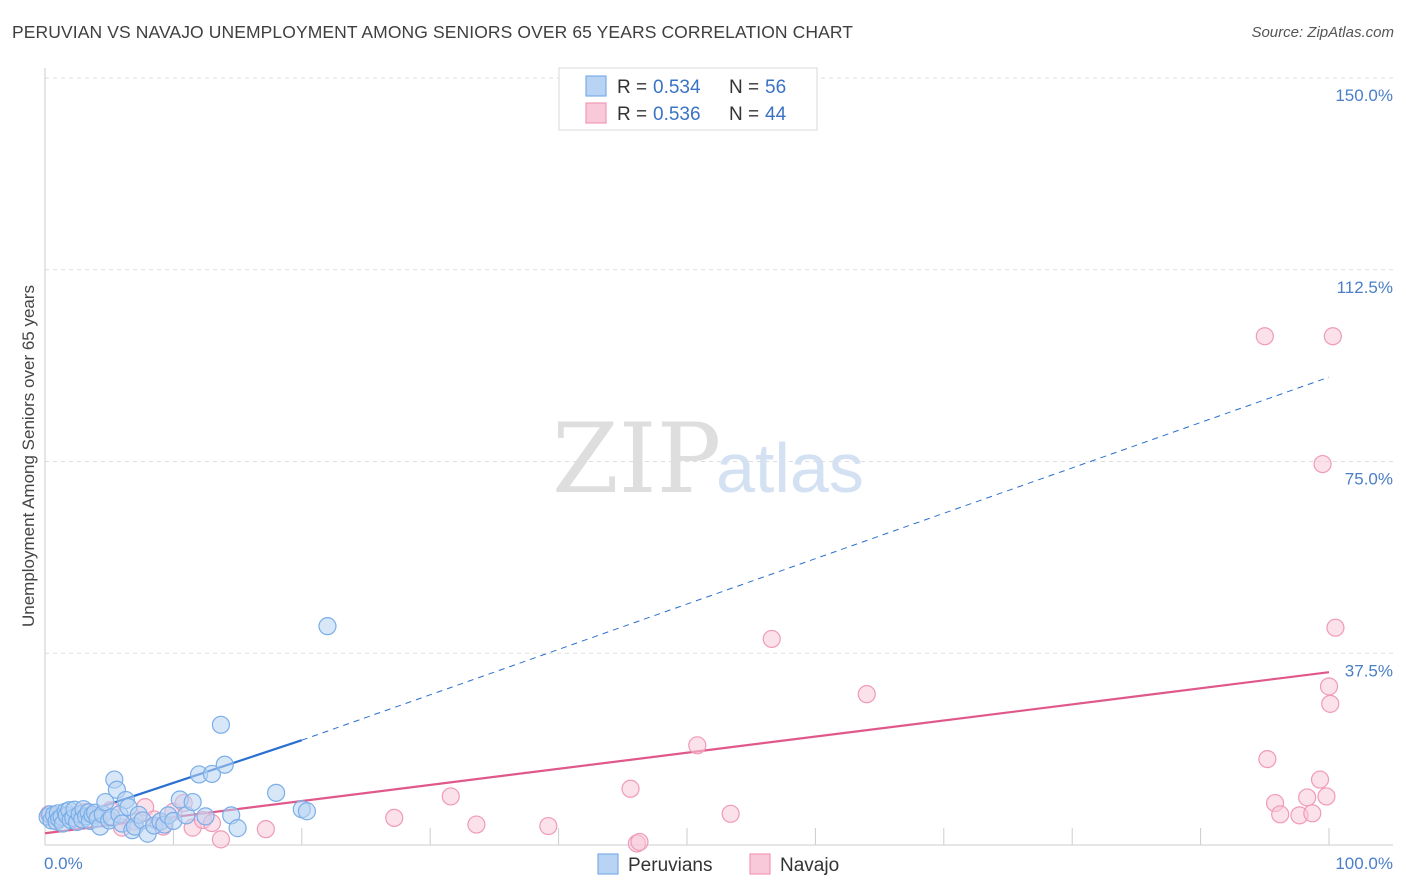 This screenshot has width=1406, height=892. Describe the element at coordinates (1364, 863) in the screenshot. I see `x-tick-label-max: 100.0%` at that location.